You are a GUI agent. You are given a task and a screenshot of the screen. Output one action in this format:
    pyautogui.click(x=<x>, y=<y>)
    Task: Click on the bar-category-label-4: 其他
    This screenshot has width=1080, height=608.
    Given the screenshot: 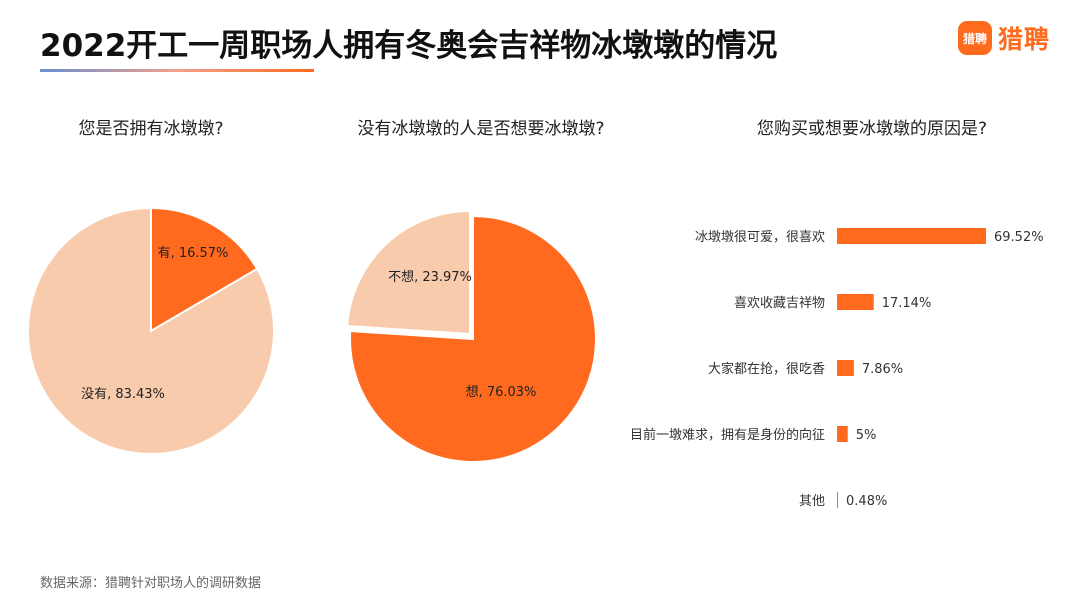 What is the action you would take?
    pyautogui.click(x=812, y=501)
    